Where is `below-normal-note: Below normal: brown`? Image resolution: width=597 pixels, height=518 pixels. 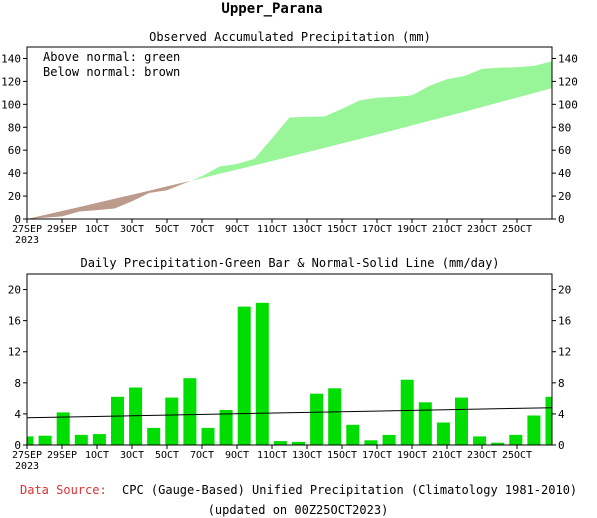 below-normal-note: Below normal: brown is located at coordinates (111, 72).